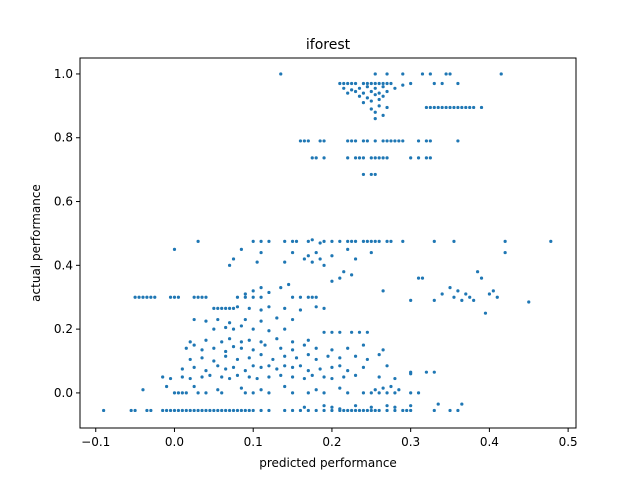 The image size is (640, 480). What do you see at coordinates (63, 329) in the screenshot?
I see `y-tick-label: 0.2` at bounding box center [63, 329].